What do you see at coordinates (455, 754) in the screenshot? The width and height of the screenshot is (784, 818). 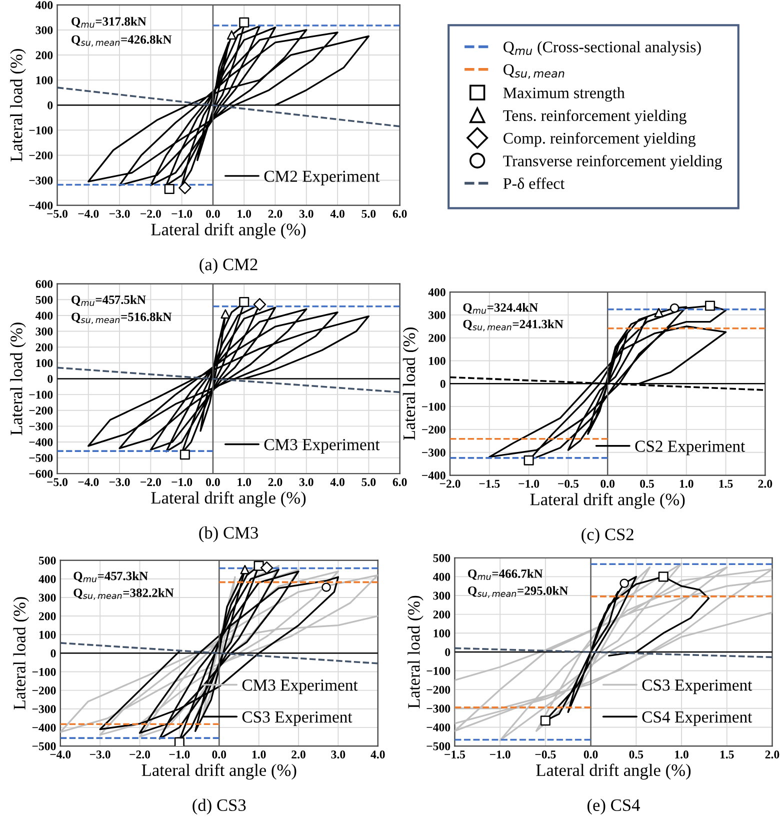 I see `x-tick-label: −1.5` at bounding box center [455, 754].